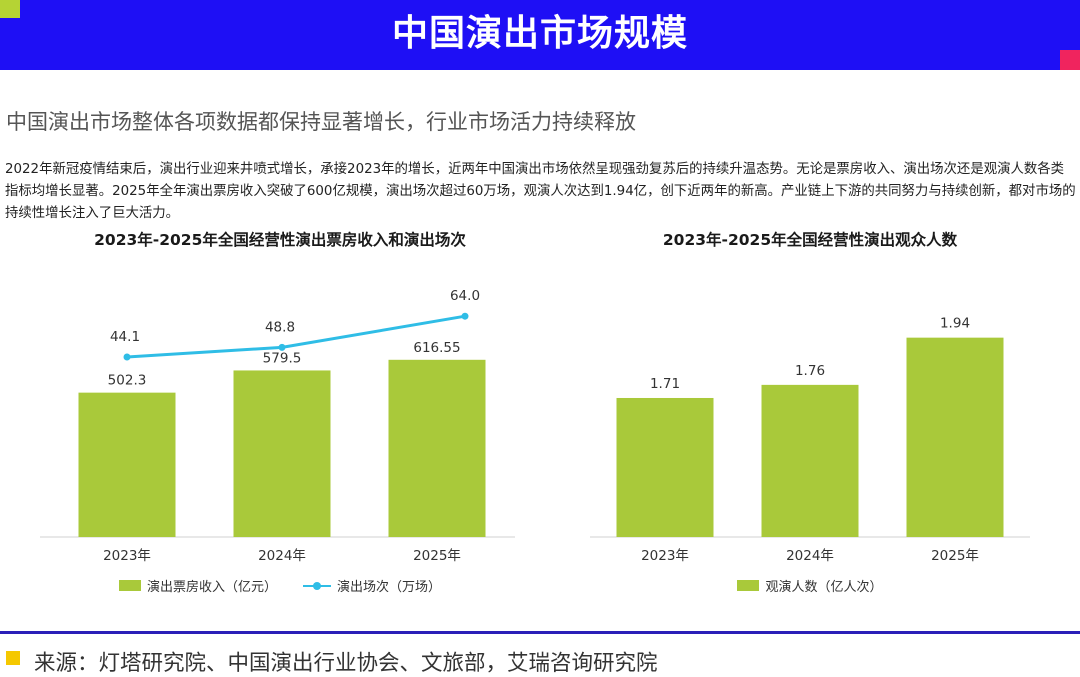 Image resolution: width=1080 pixels, height=677 pixels. What do you see at coordinates (824, 587) in the screenshot?
I see `legend-label: 观演人数（亿人次）` at bounding box center [824, 587].